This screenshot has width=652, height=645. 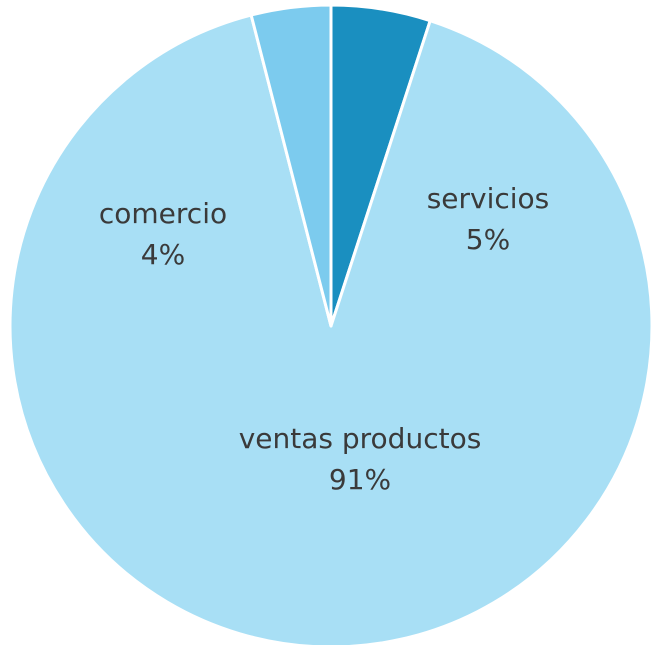 I want to click on slice-category-label: ventas productos, so click(x=360, y=438).